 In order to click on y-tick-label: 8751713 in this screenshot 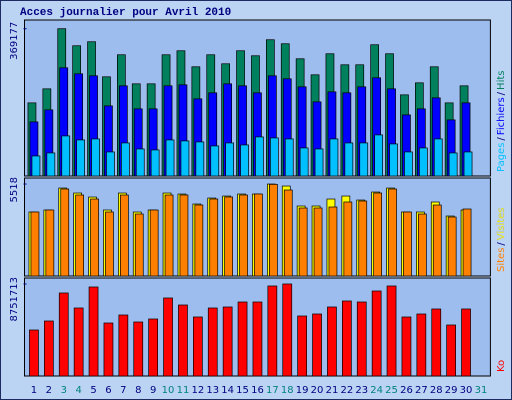, I will do `click(14, 299)`.